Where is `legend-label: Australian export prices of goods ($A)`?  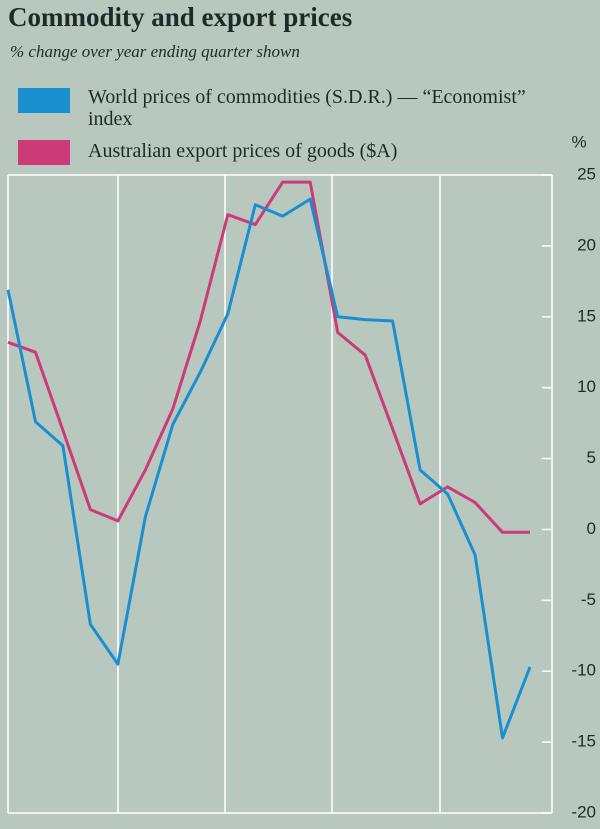
legend-label: Australian export prices of goods ($A) is located at coordinates (243, 151).